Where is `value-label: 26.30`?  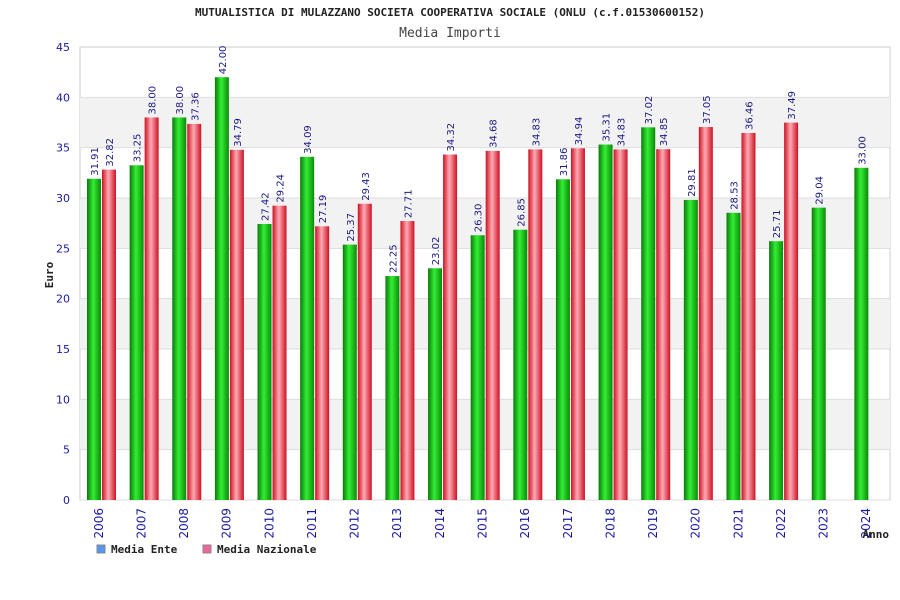
value-label: 26.30 is located at coordinates (479, 218).